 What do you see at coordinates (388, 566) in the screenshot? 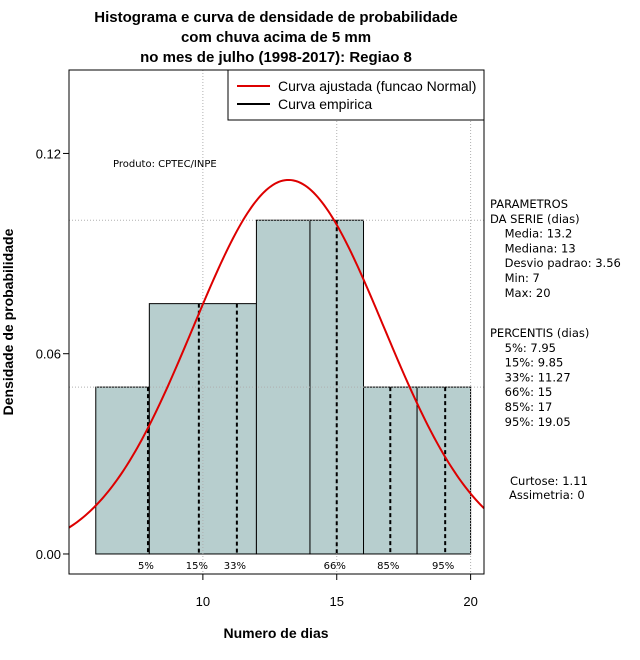
I see `percentile-label: 85%` at bounding box center [388, 566].